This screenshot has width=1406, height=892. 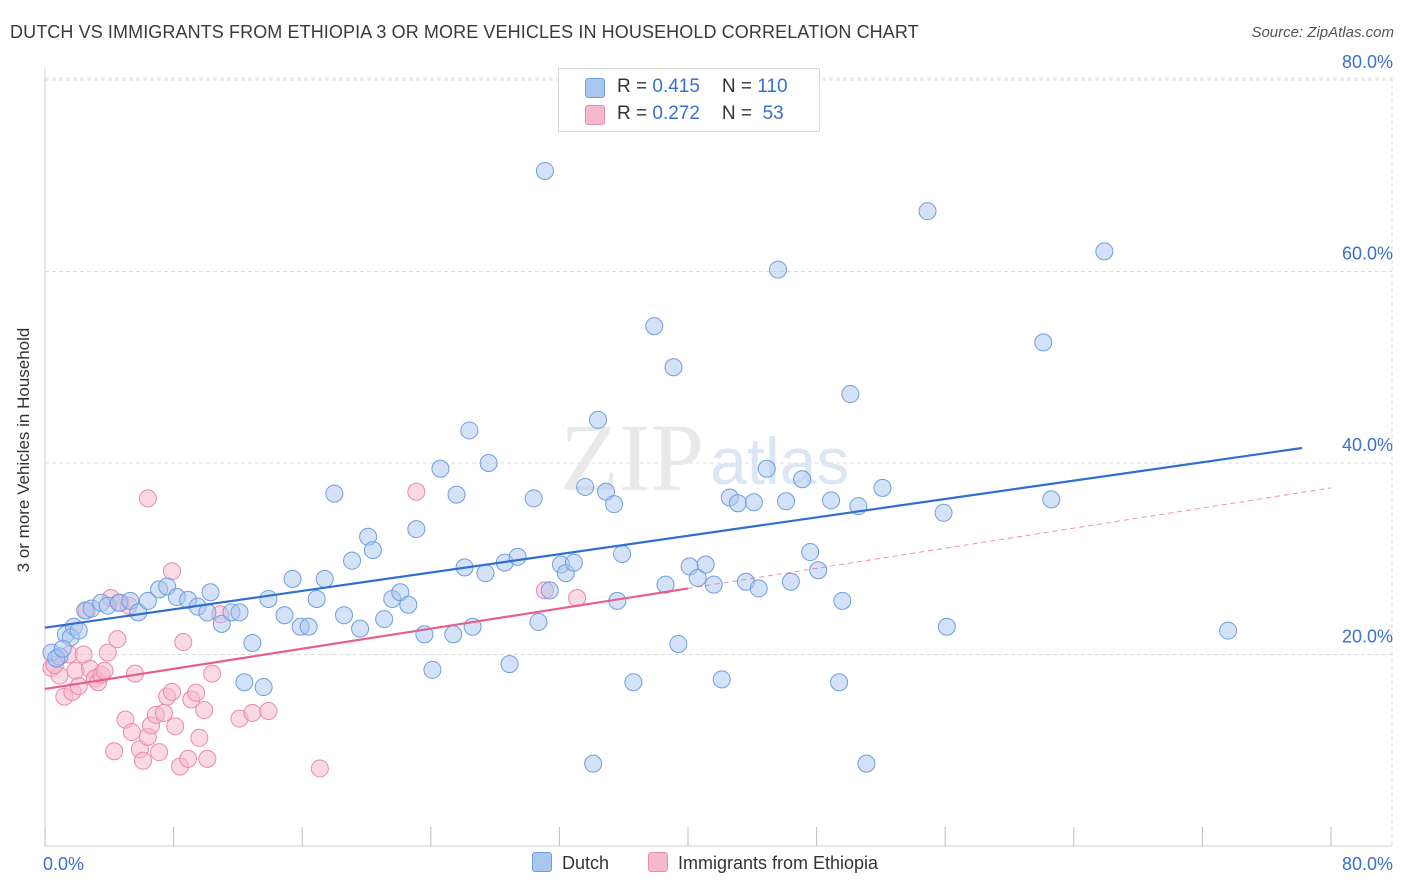 I want to click on ethiopia-trend-line, so click(x=366, y=639).